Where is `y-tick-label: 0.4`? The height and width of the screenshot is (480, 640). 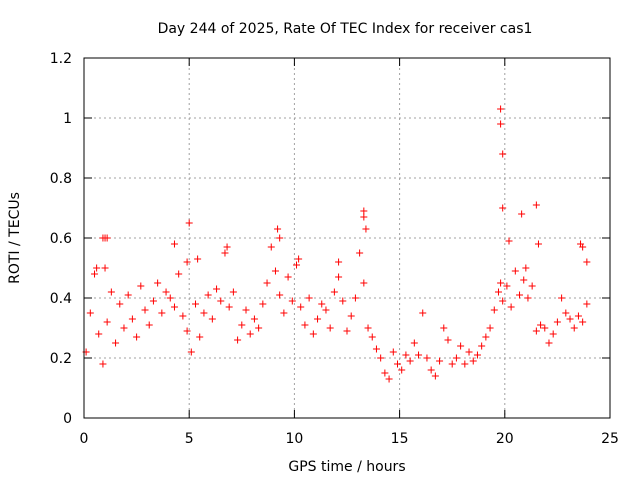 y-tick-label: 0.4 is located at coordinates (61, 299).